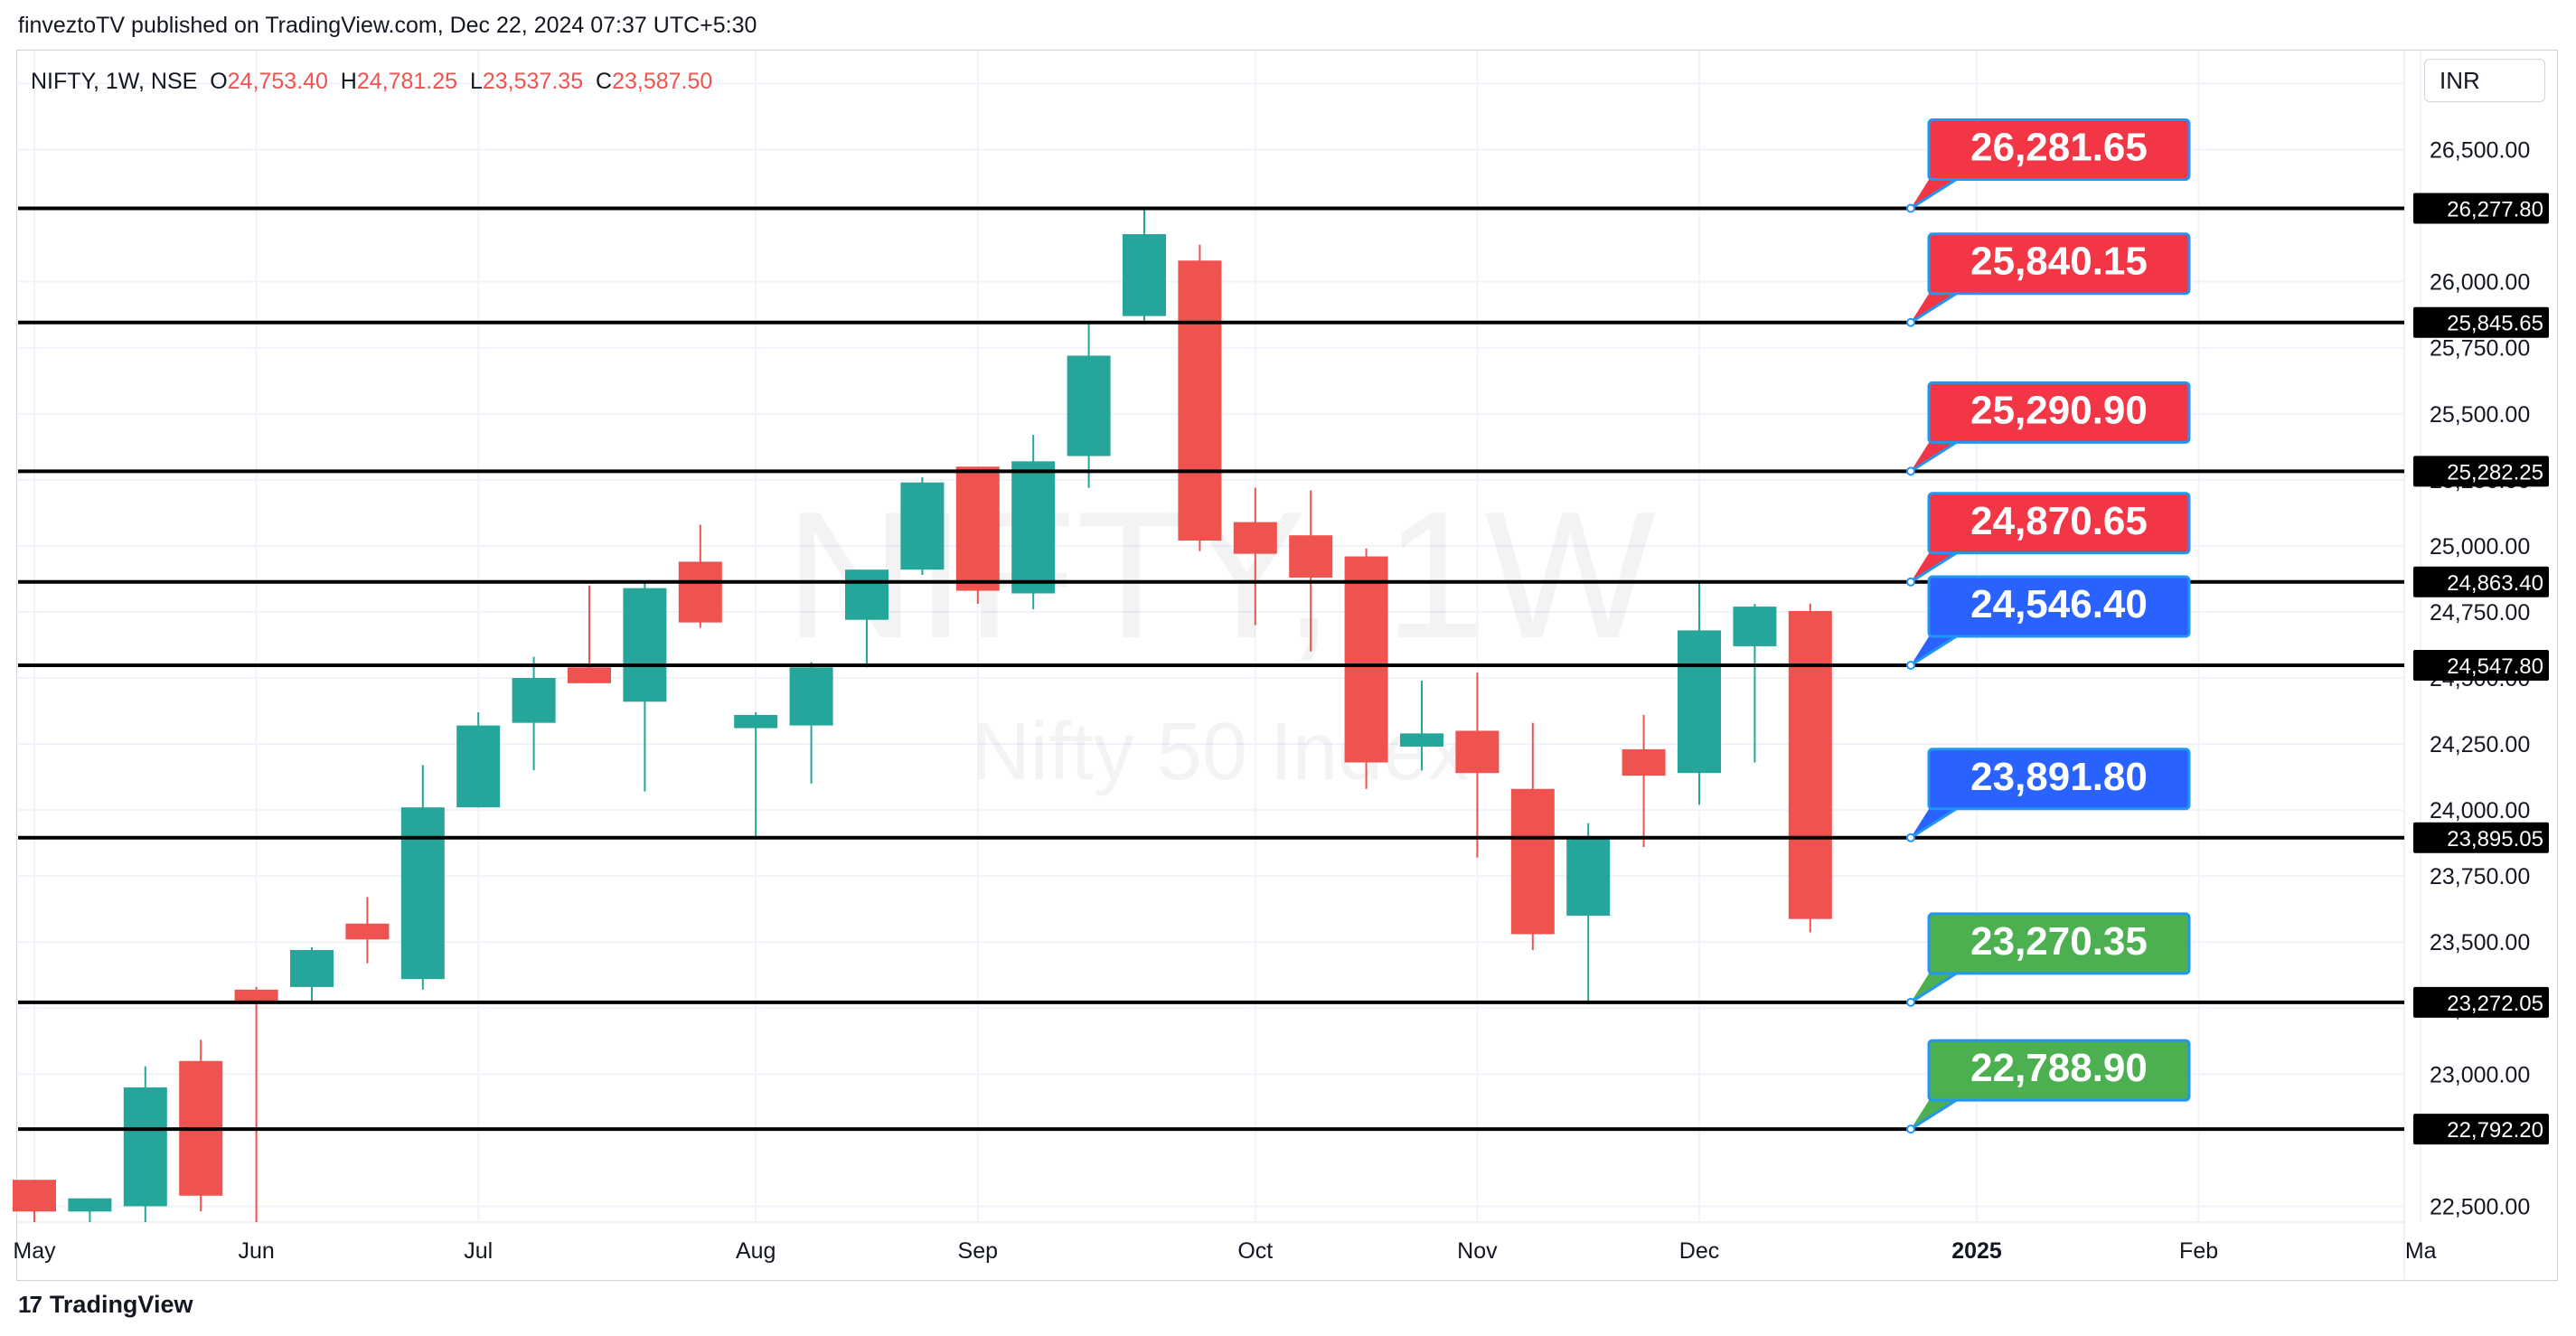 The width and height of the screenshot is (2576, 1336). I want to click on y-tick-label: 24,750.00, so click(2480, 613).